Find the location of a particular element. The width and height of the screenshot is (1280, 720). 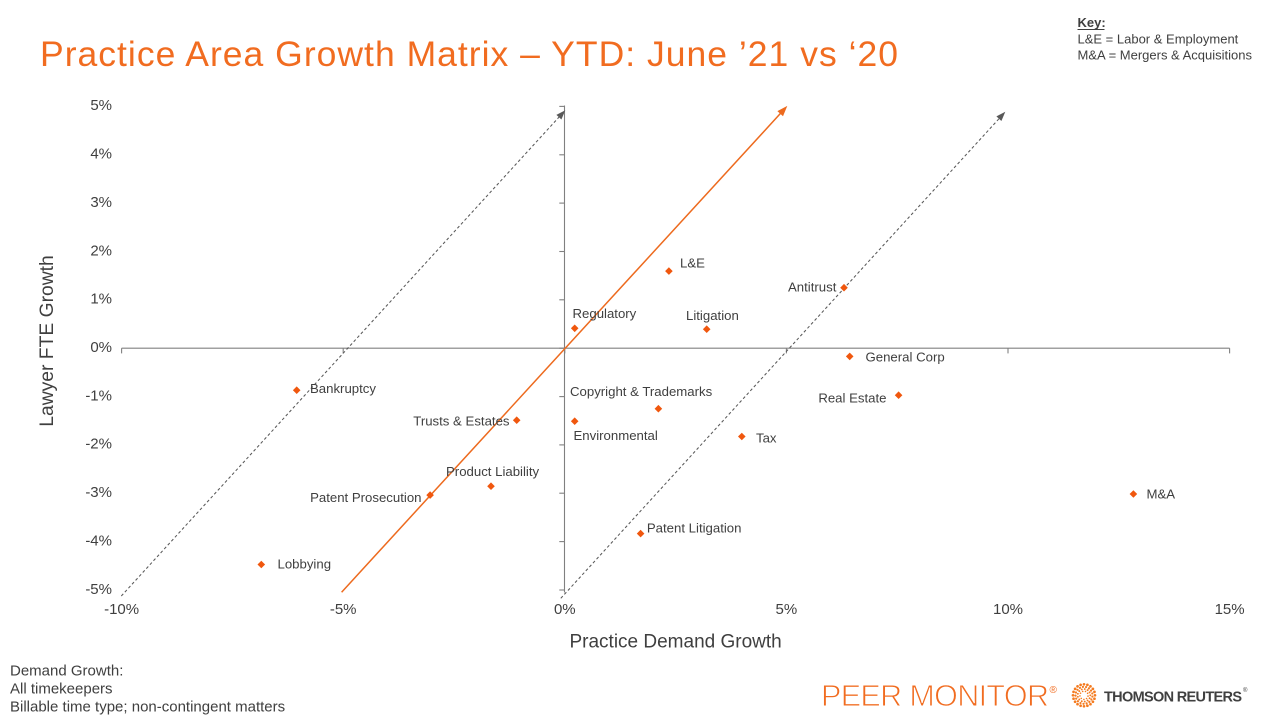

svg-text: L&E = Labor & Employment is located at coordinates (1158, 39).